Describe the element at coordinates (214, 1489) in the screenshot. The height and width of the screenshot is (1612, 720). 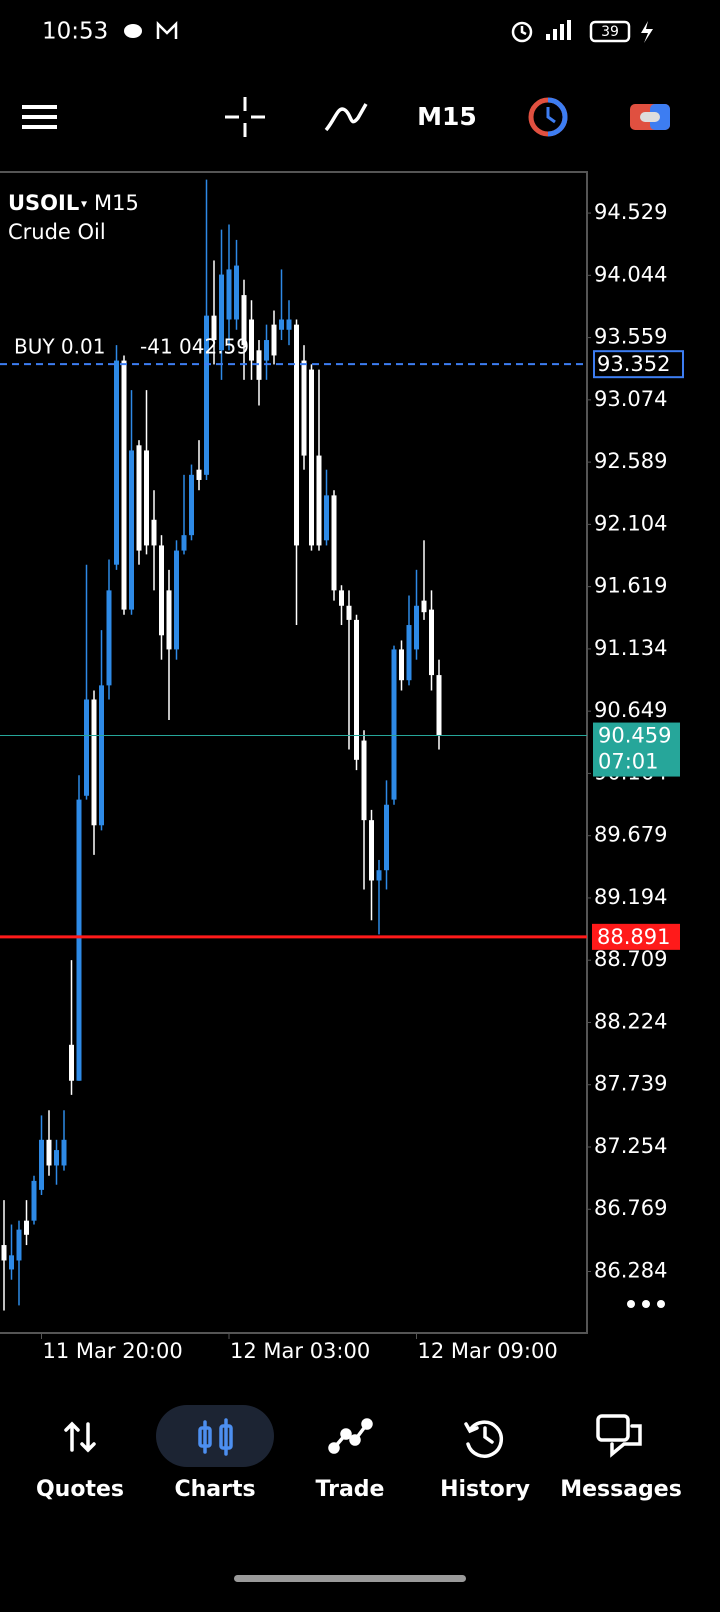
I see `nav-tab-label: Charts` at that location.